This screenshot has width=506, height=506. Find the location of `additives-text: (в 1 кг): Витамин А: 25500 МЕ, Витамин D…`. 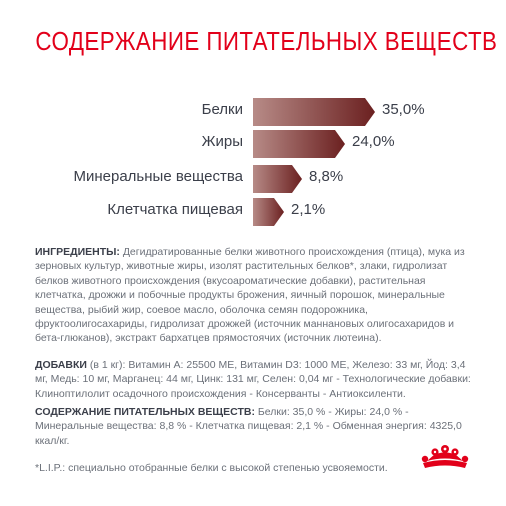

additives-text: (в 1 кг): Витамин А: 25500 МЕ, Витамин D… is located at coordinates (253, 379).